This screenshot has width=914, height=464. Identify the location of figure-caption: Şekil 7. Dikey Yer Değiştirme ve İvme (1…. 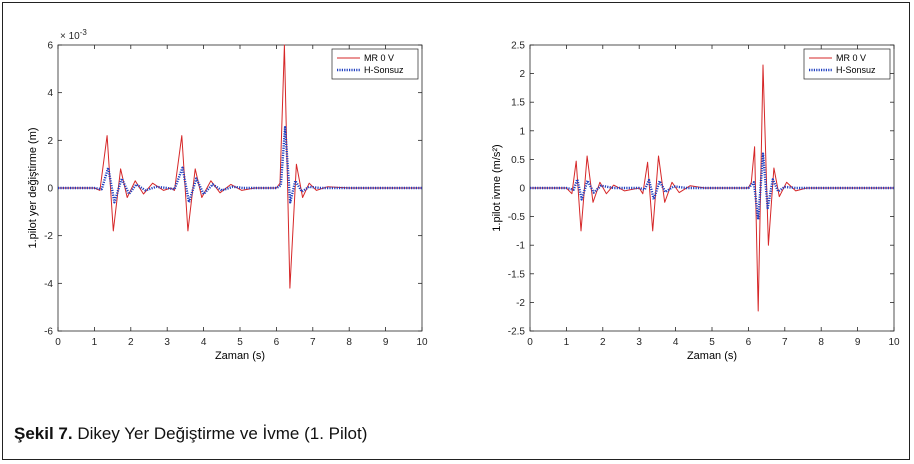
(190, 434).